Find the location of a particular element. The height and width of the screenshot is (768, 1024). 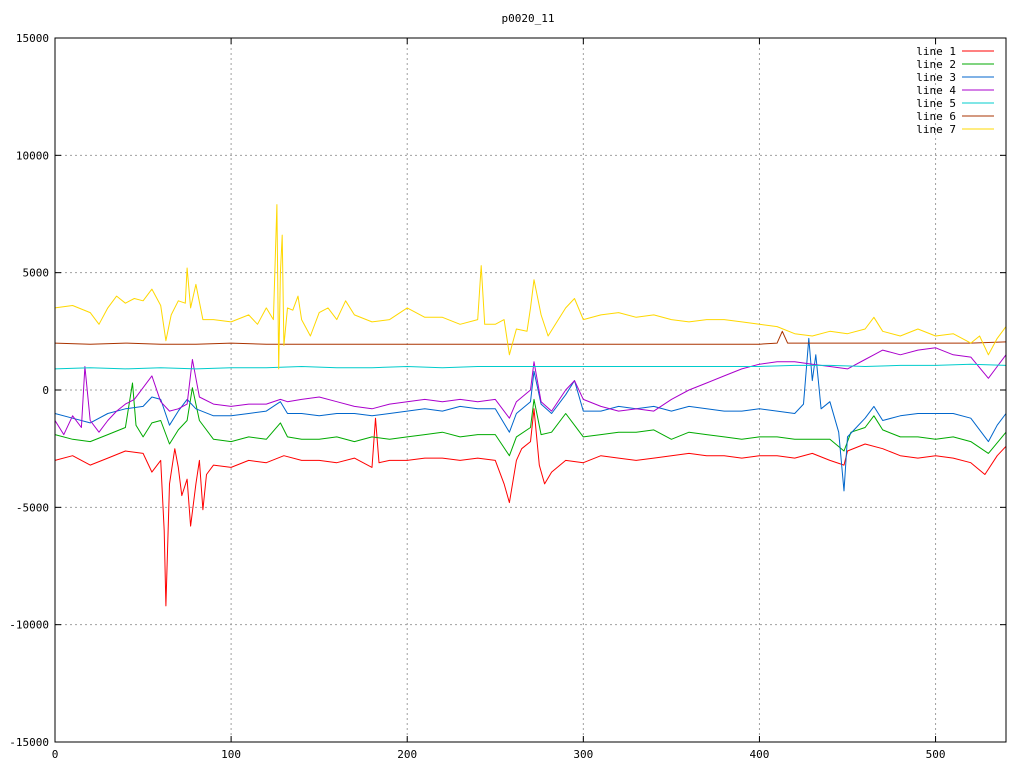

legend-label: line 7 is located at coordinates (936, 129).